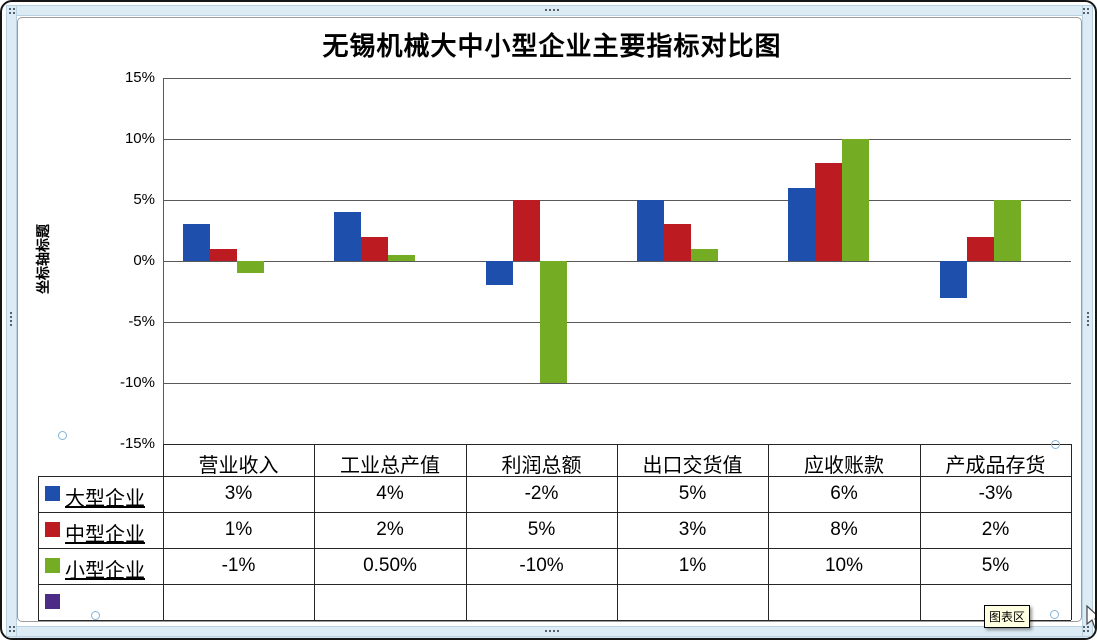 The height and width of the screenshot is (640, 1097). Describe the element at coordinates (801, 224) in the screenshot. I see `bar-大型企业-应收账款` at that location.